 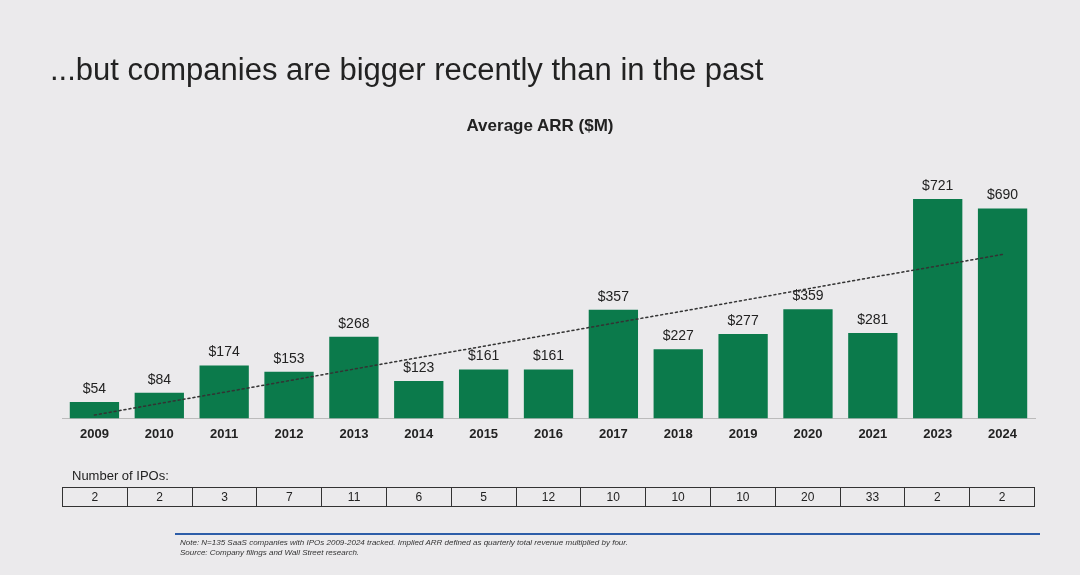 What do you see at coordinates (289, 497) in the screenshot?
I see `text: 7` at bounding box center [289, 497].